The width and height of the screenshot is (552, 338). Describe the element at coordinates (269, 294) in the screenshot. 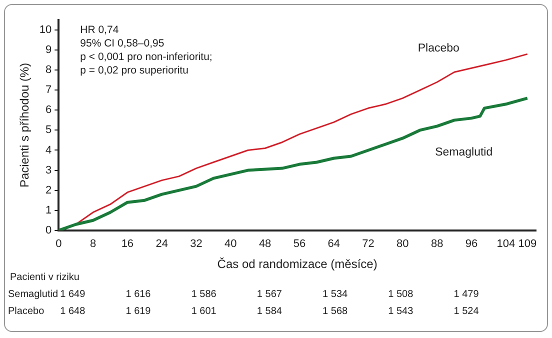

I see `text: 1 567` at that location.